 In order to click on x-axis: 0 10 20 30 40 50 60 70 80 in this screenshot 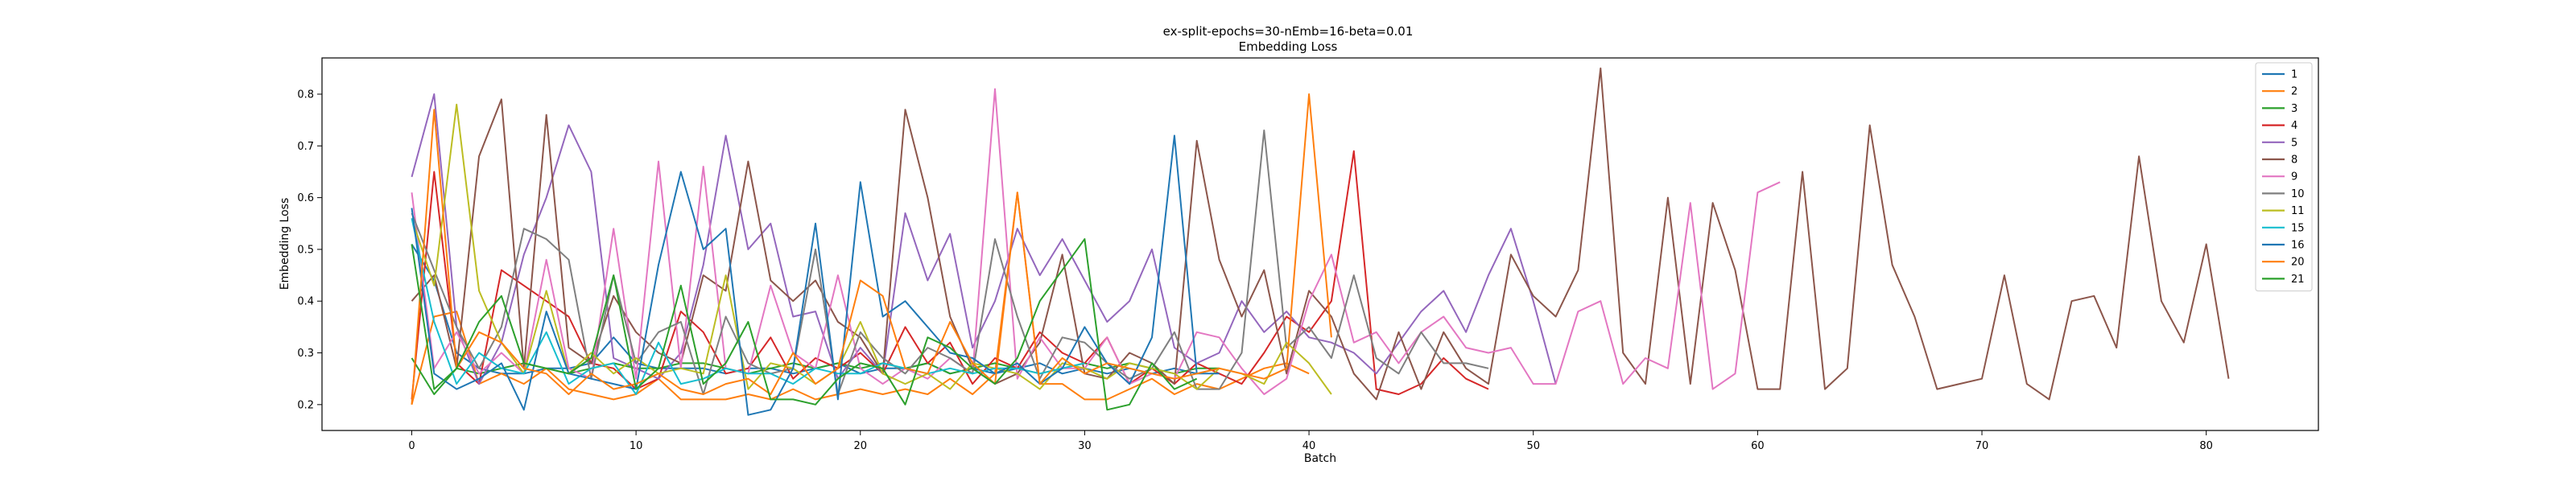, I will do `click(1310, 441)`.